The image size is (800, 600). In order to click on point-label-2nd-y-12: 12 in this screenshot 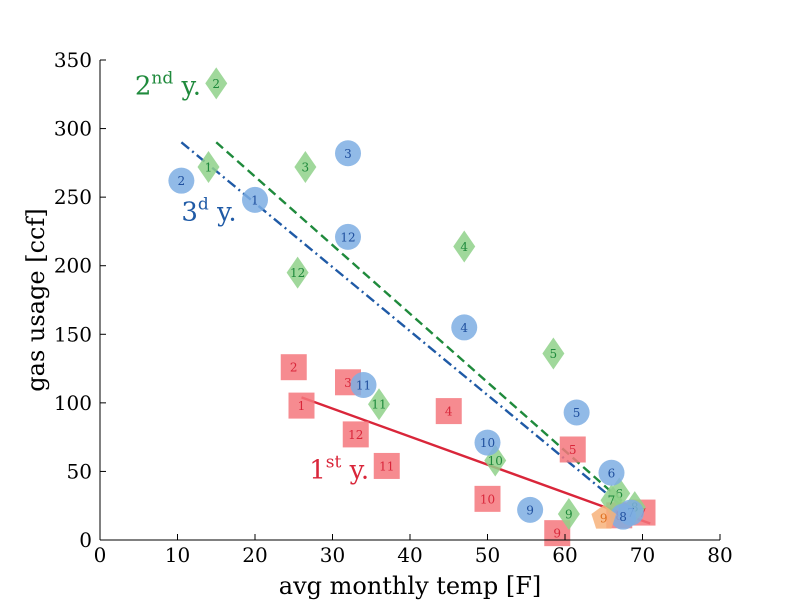, I will do `click(297, 273)`.